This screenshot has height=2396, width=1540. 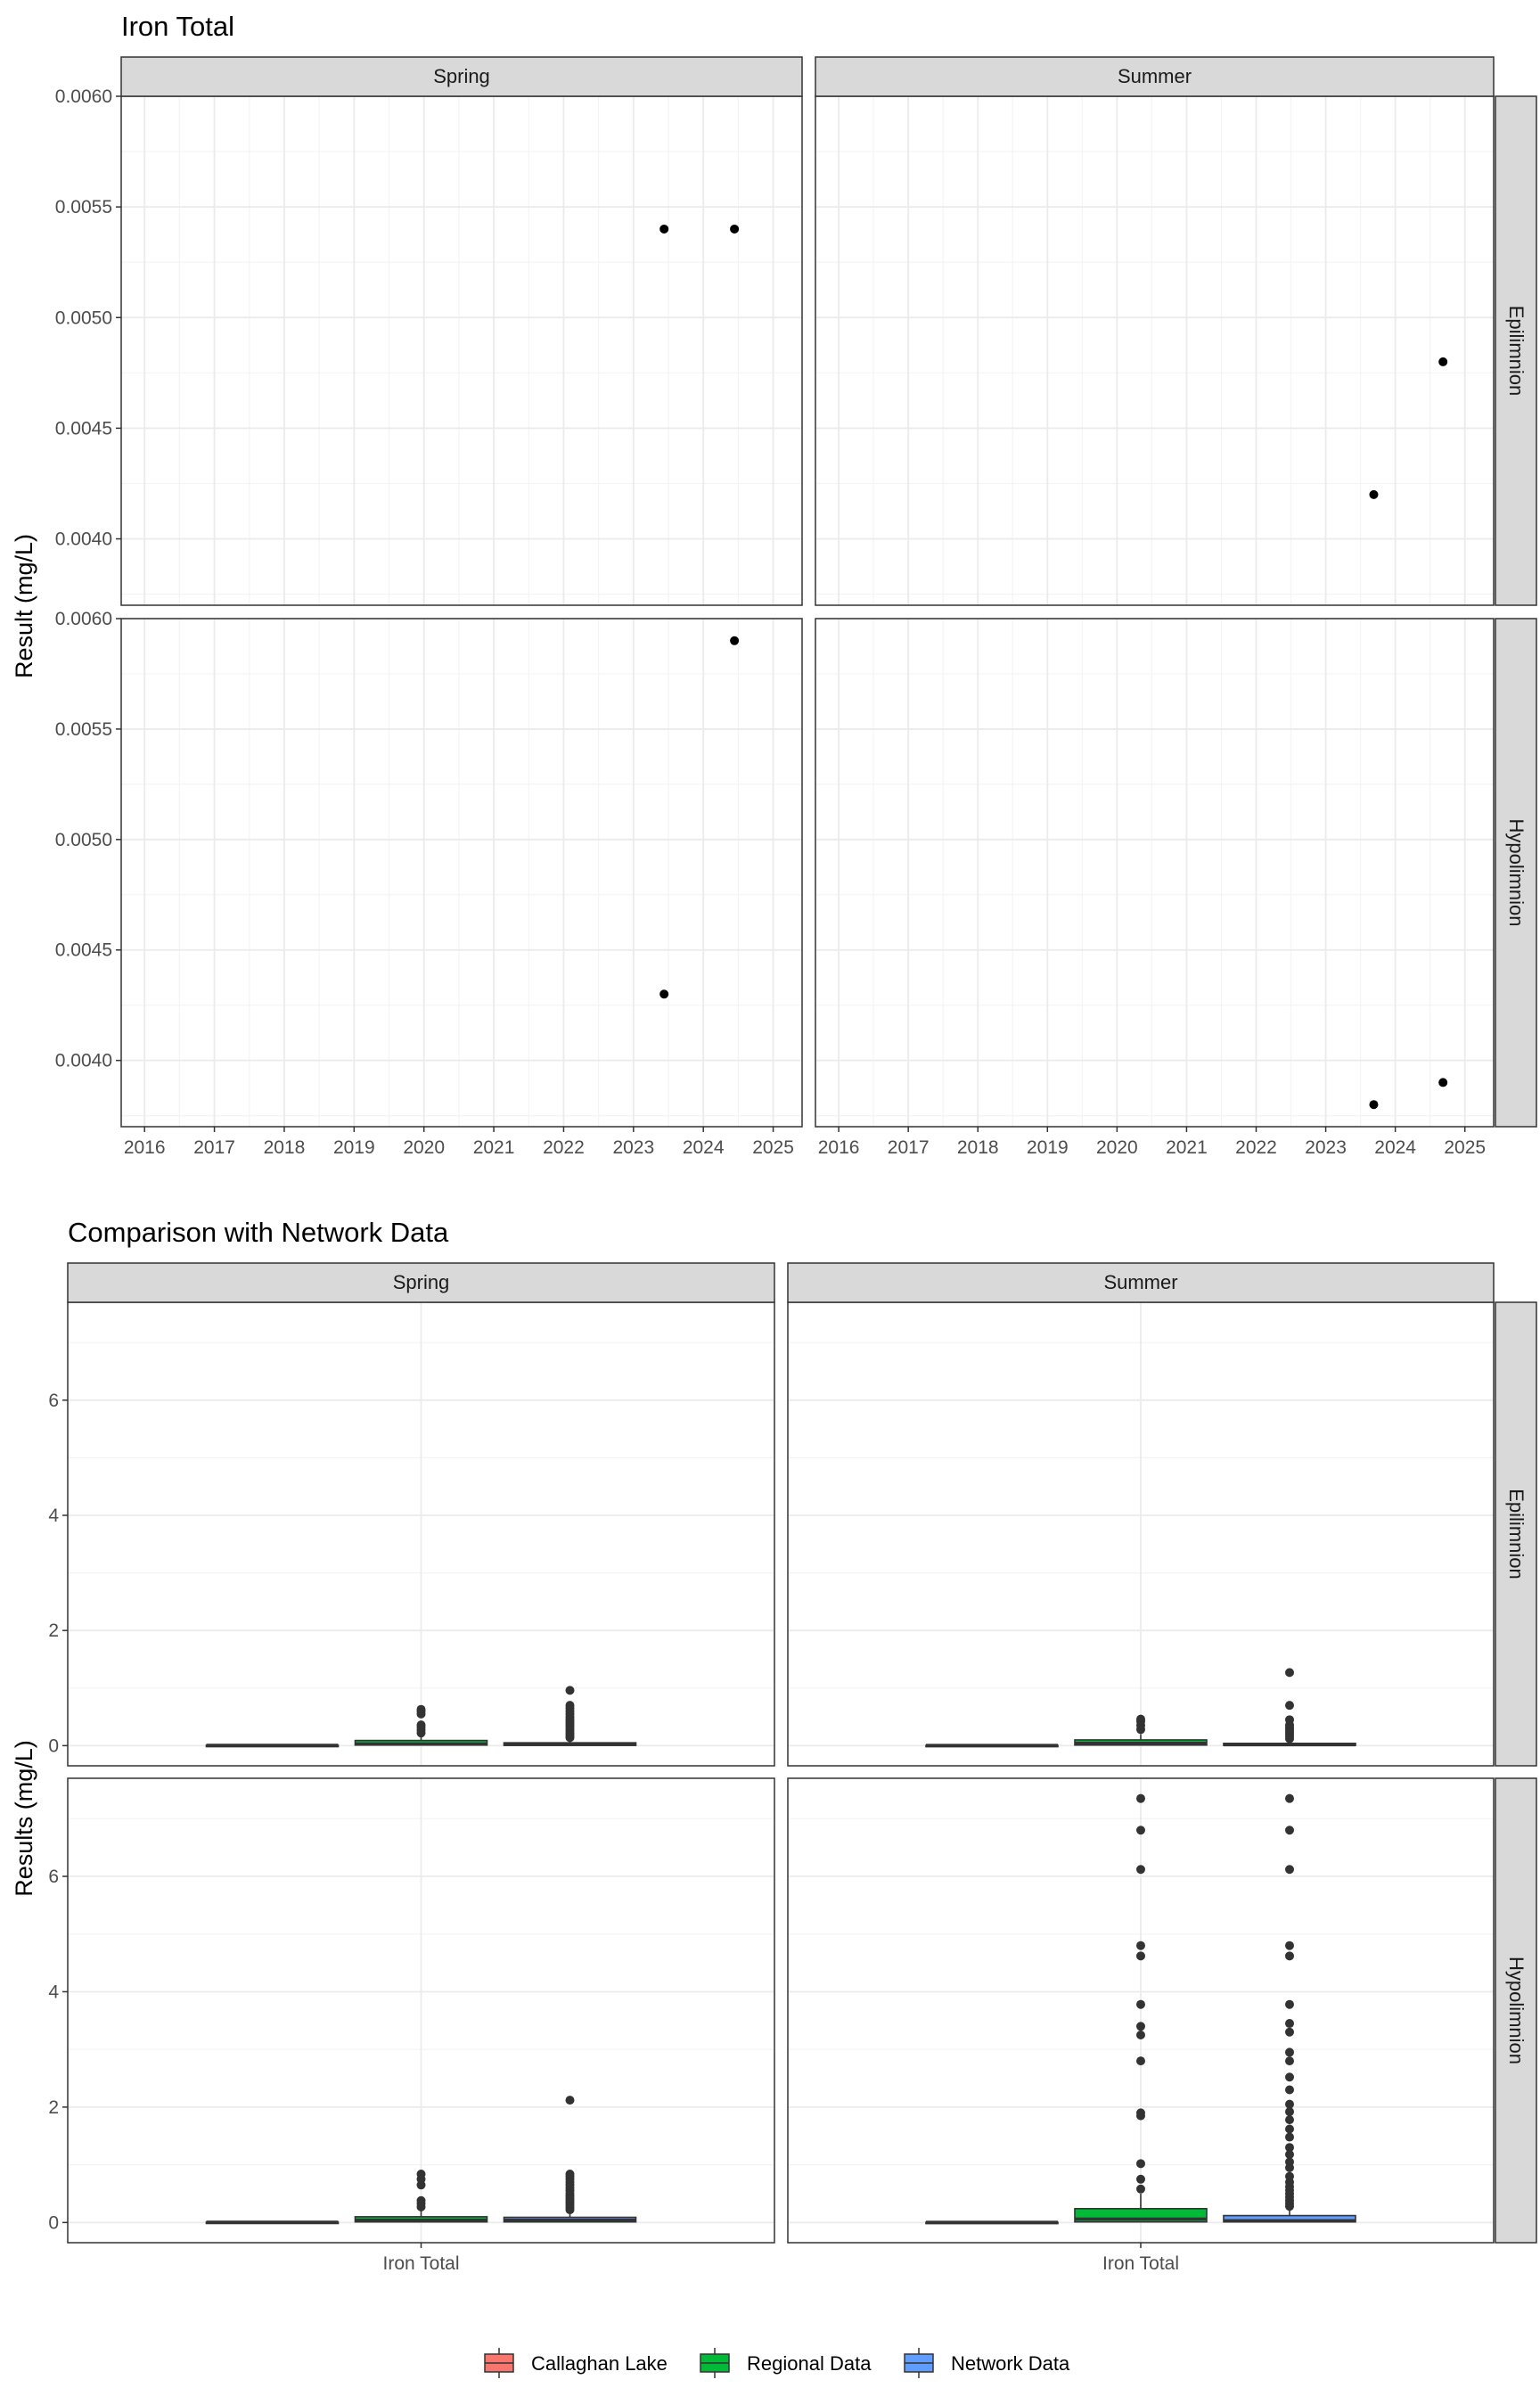 I want to click on x-tick-label: 2023, so click(x=1326, y=1148).